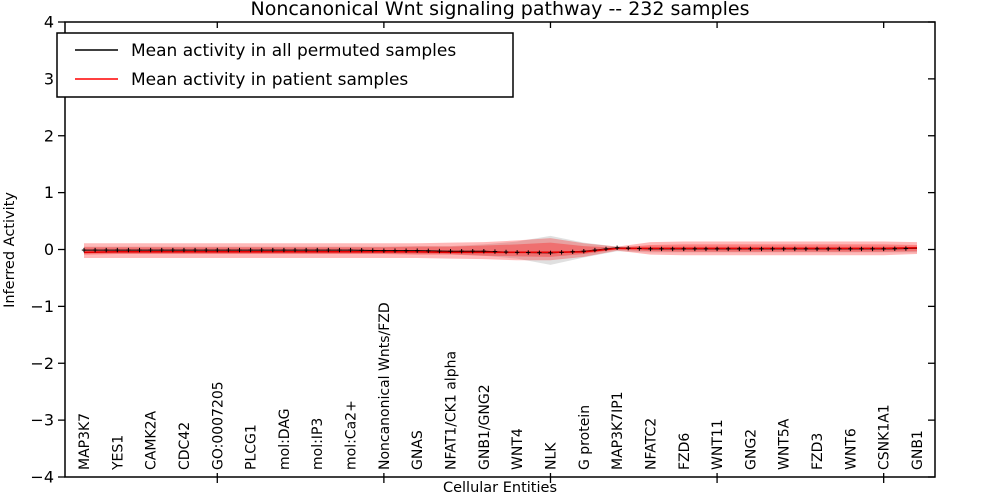  Describe the element at coordinates (118, 453) in the screenshot. I see `category-label: YES1` at that location.